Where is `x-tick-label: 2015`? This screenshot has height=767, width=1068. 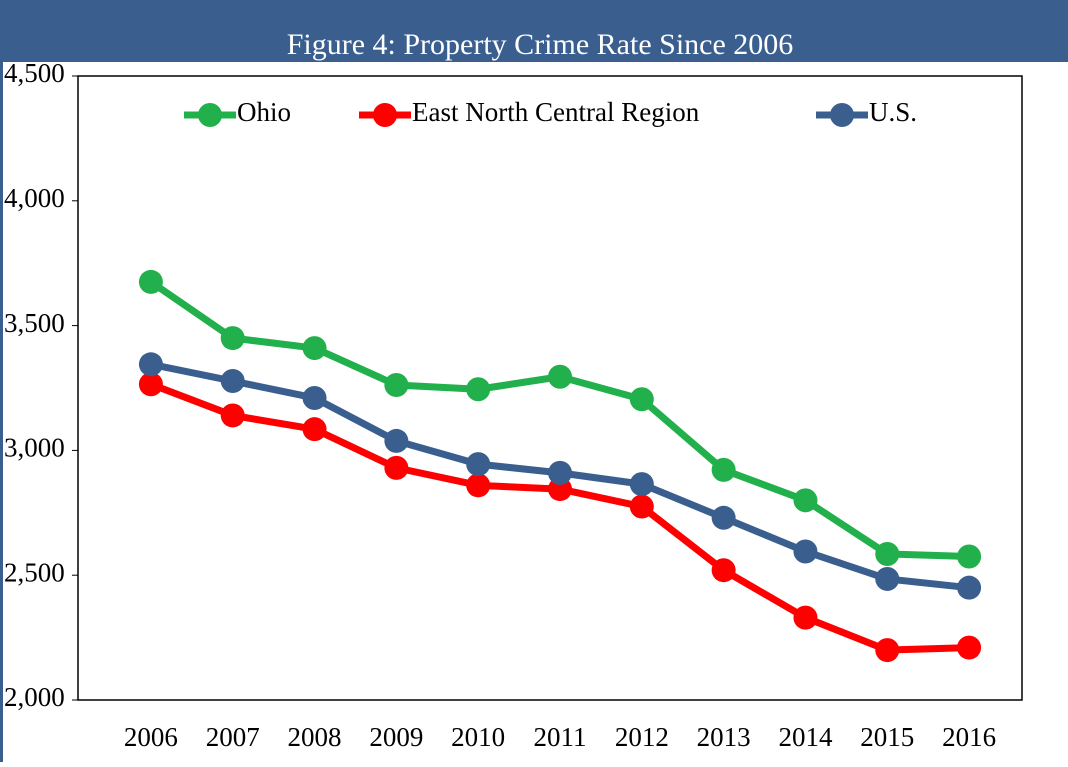
x-tick-label: 2015 is located at coordinates (887, 737).